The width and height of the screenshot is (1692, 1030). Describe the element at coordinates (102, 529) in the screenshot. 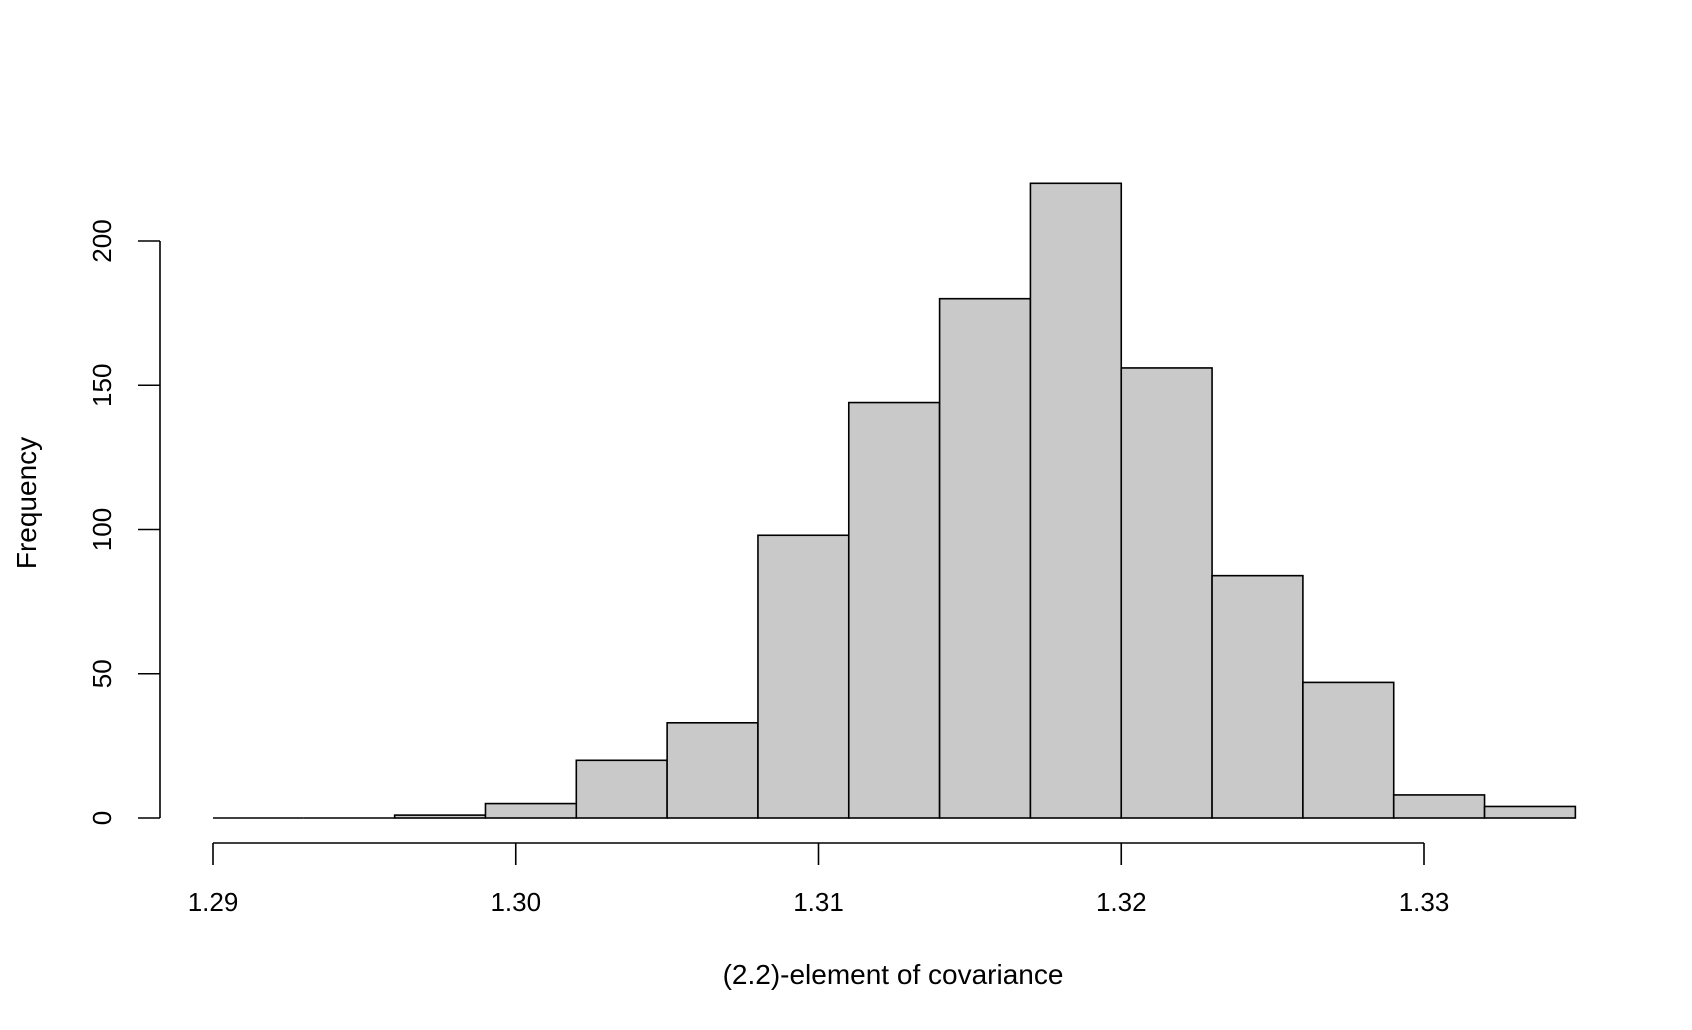

I see `y-tick-label: 100` at that location.